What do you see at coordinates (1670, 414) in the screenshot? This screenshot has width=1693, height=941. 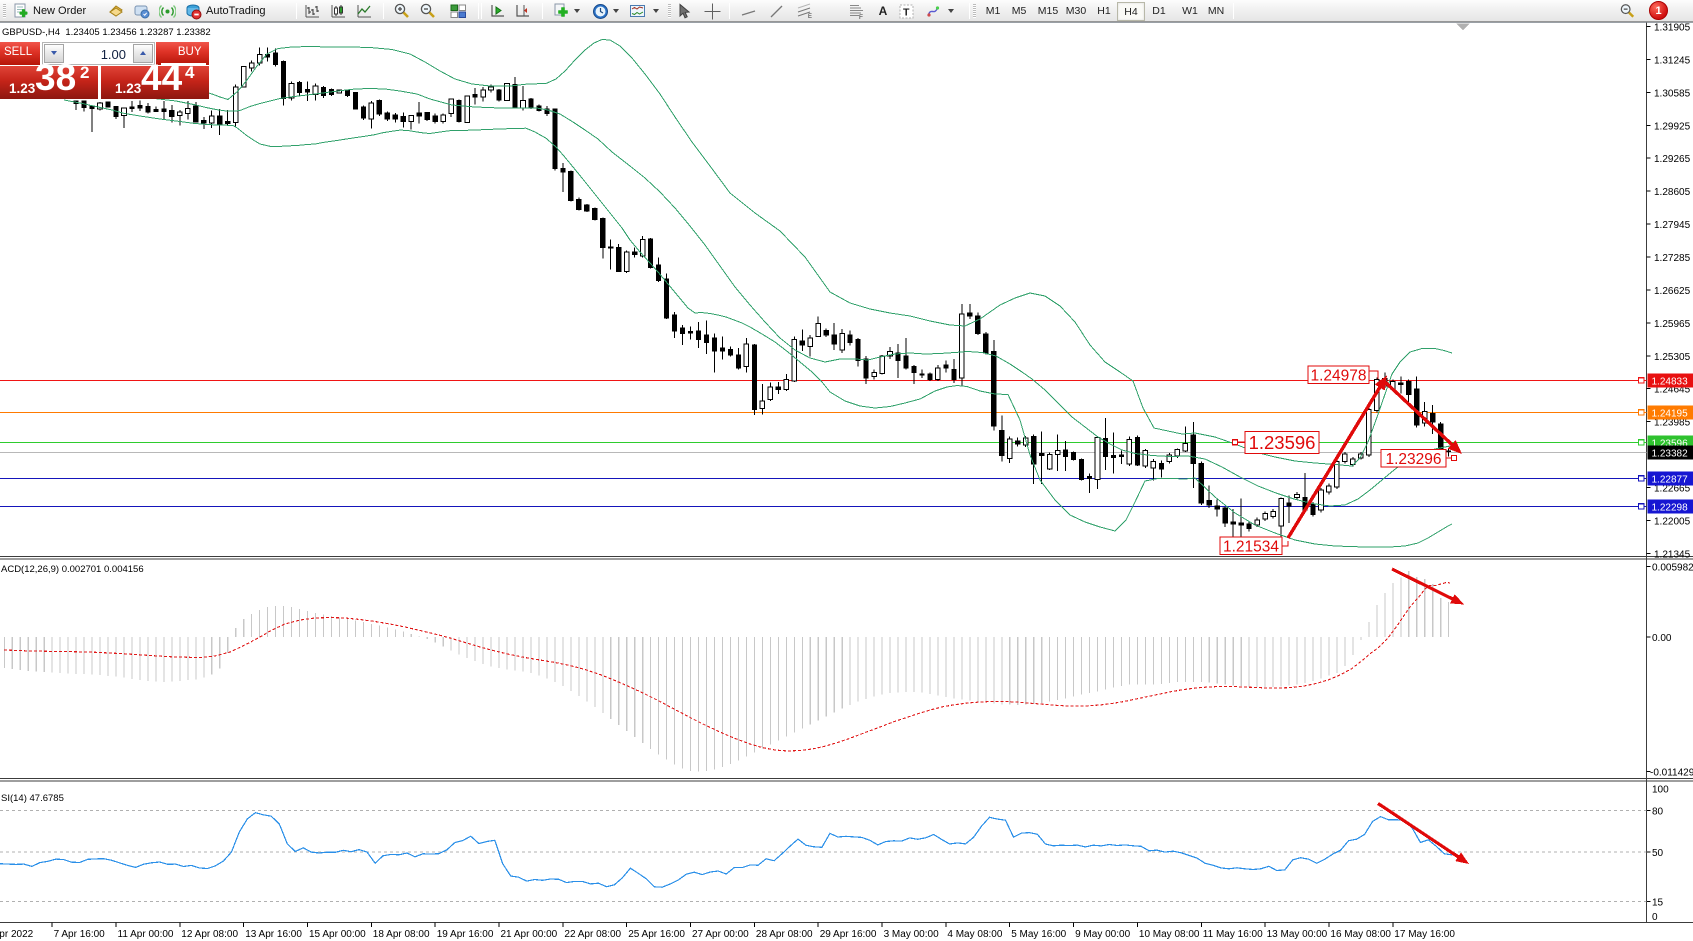 I see `svg-text: 1.24195` at bounding box center [1670, 414].